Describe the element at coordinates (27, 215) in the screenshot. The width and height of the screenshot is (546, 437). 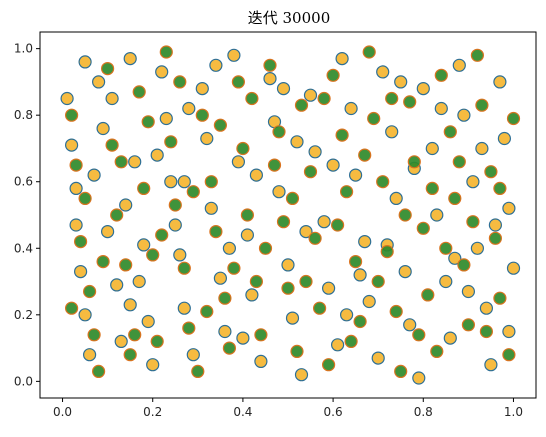
I see `y-axis: 0.0 0.2 0.4 0.6 0.8 1.0` at that location.